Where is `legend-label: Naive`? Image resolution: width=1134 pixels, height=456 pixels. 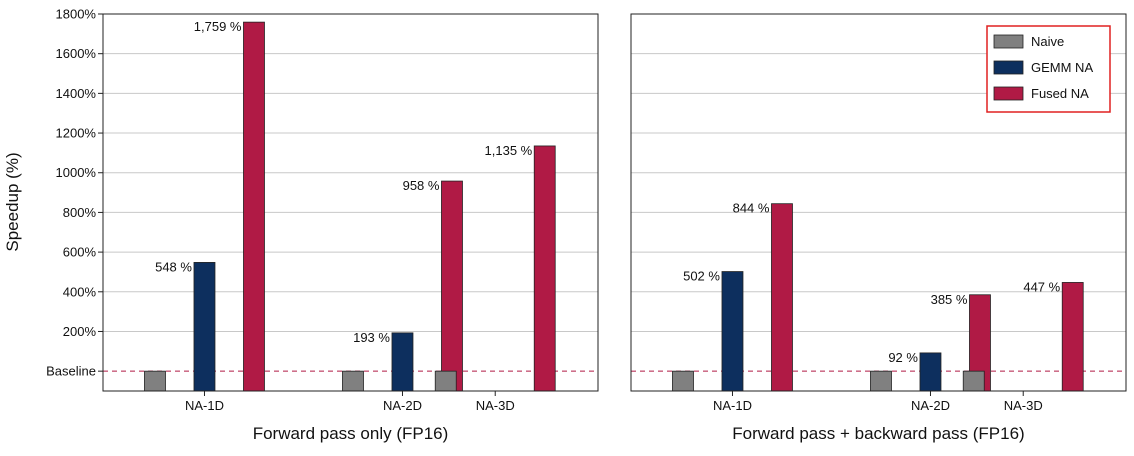 legend-label: Naive is located at coordinates (1047, 41).